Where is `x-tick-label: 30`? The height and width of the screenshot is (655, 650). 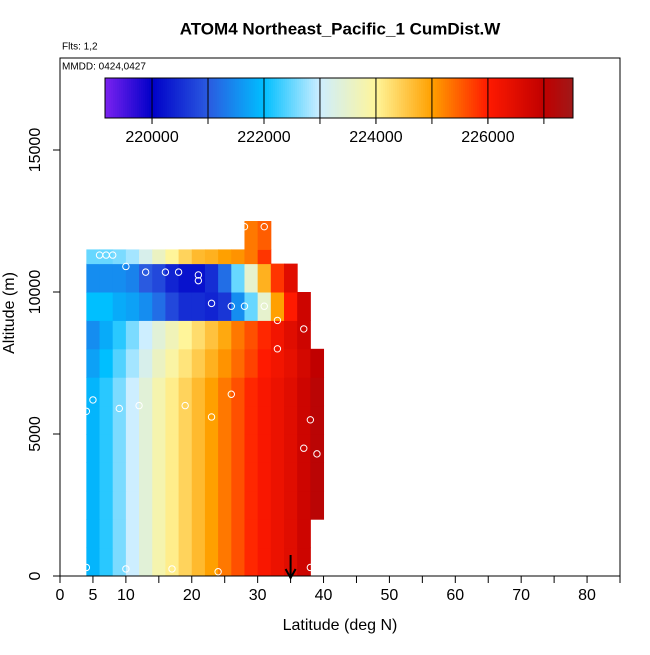 x-tick-label: 30 is located at coordinates (258, 595).